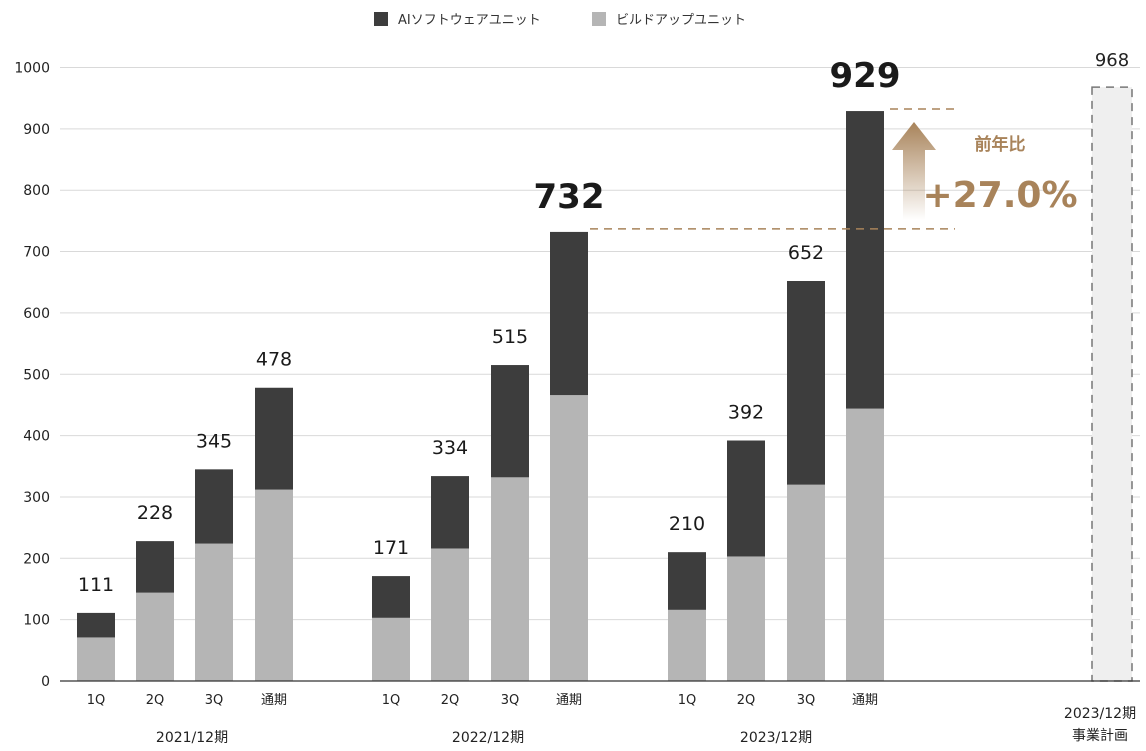  Describe the element at coordinates (36, 130) in the screenshot. I see `y-tick-label: 900` at that location.